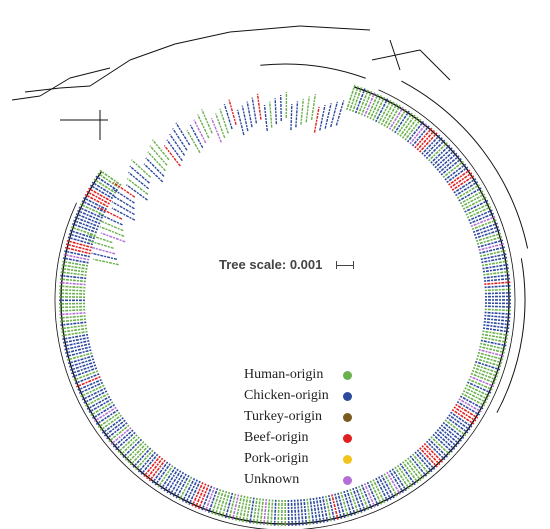  What do you see at coordinates (304, 438) in the screenshot?
I see `legend-item-beef: Beef-origin` at bounding box center [304, 438].